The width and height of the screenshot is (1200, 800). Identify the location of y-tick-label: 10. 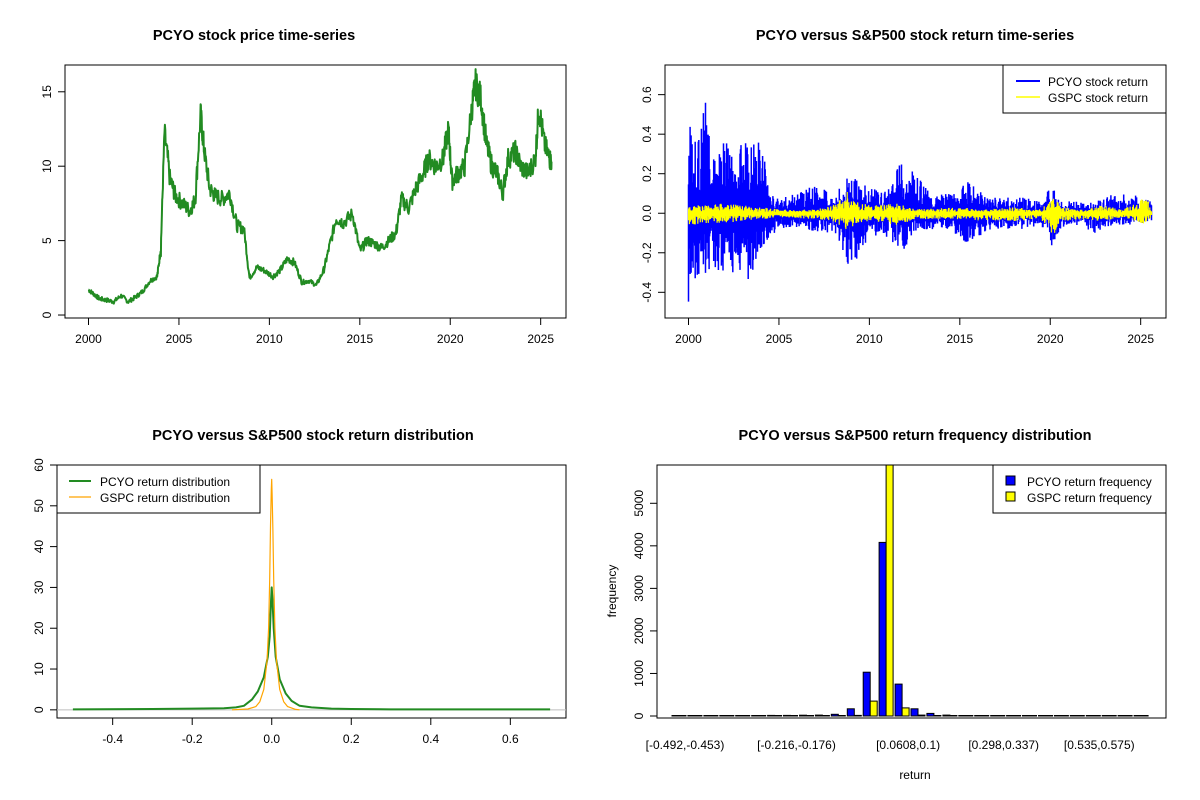
(39, 669).